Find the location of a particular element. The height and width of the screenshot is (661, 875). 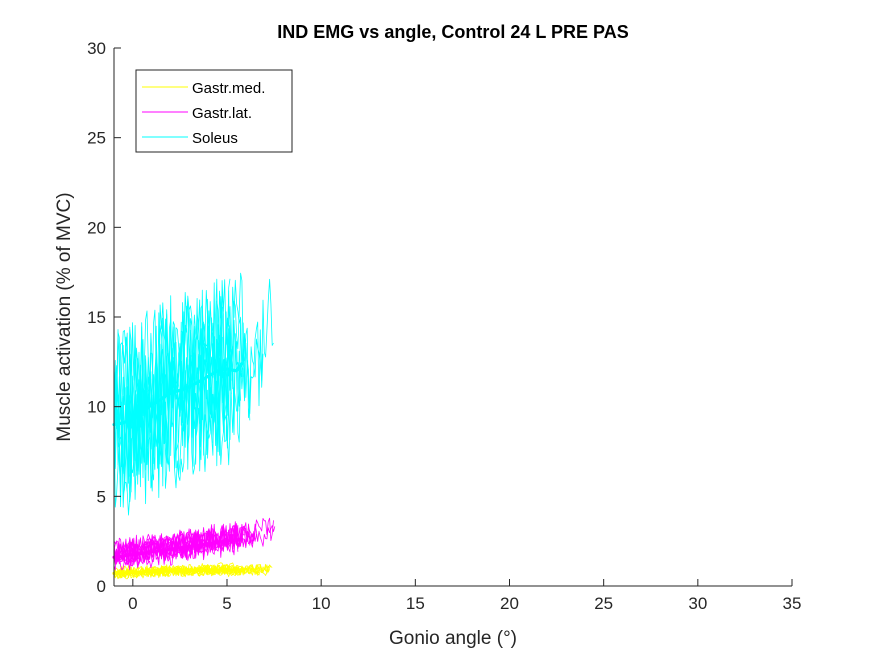

y-tick-label: 30 is located at coordinates (96, 48).